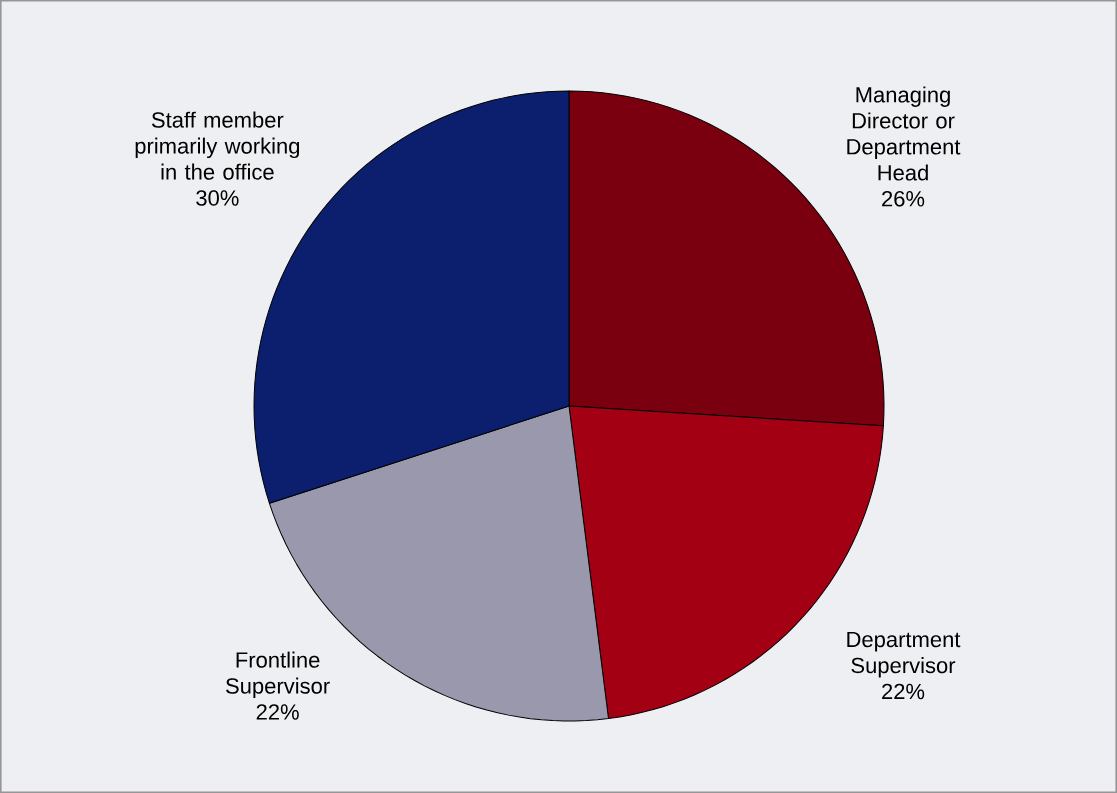 The height and width of the screenshot is (793, 1117). Describe the element at coordinates (217, 145) in the screenshot. I see `slice-label: Staff member primarily working in the office` at that location.